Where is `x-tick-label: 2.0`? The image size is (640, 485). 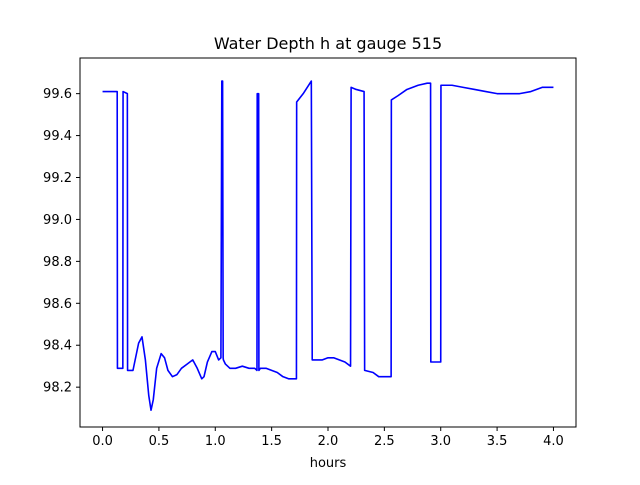 x-tick-label: 2.0 is located at coordinates (328, 441).